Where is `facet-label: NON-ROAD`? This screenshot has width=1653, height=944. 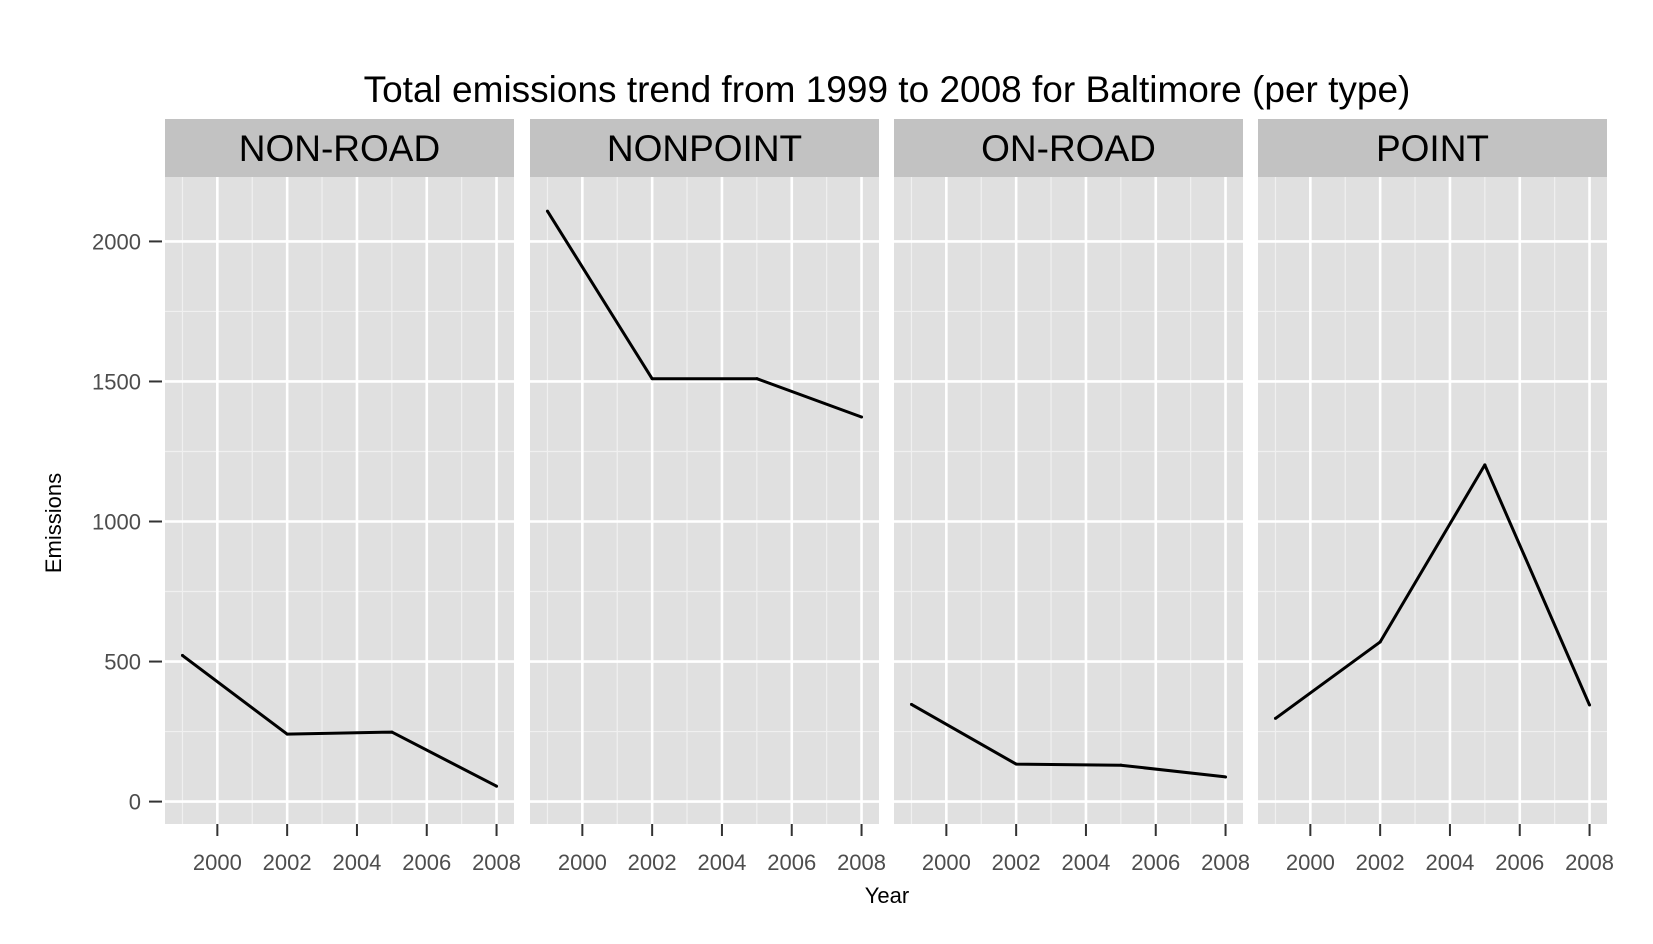 facet-label: NON-ROAD is located at coordinates (339, 148).